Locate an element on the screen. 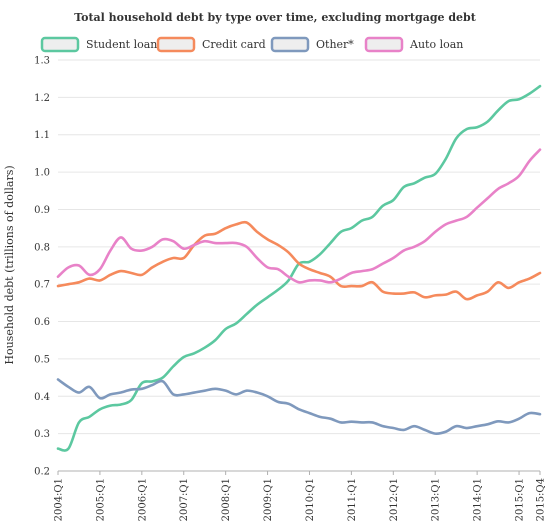 The image size is (550, 532). x-tick-label: 2006:Q1 is located at coordinates (142, 499).